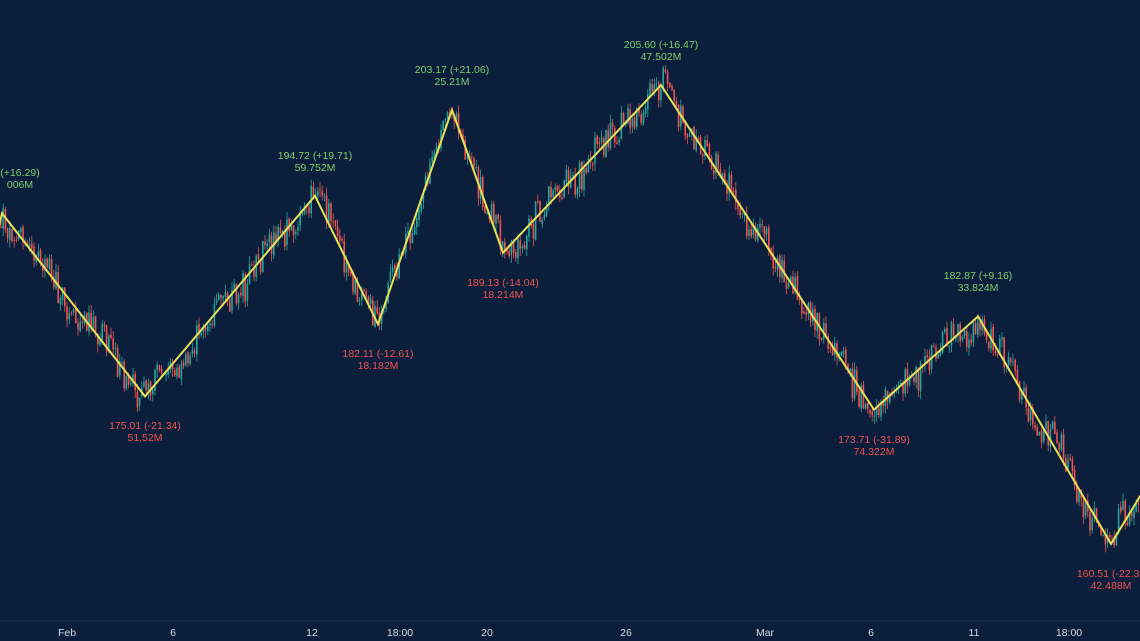  I want to click on pivot-price-change: 182.11 (-12.61), so click(378, 354).